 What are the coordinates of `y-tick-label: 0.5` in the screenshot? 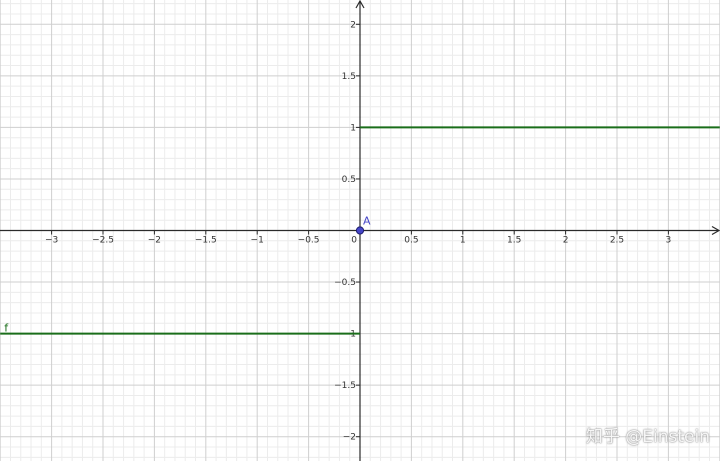 It's located at (349, 180).